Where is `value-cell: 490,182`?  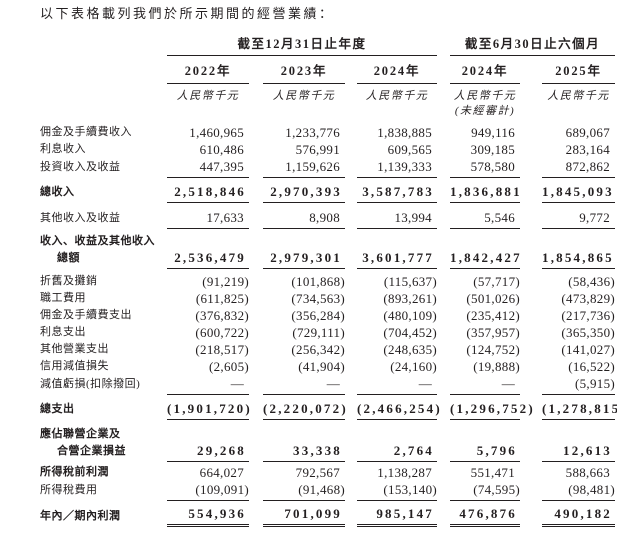
value-cell: 490,182 is located at coordinates (578, 516).